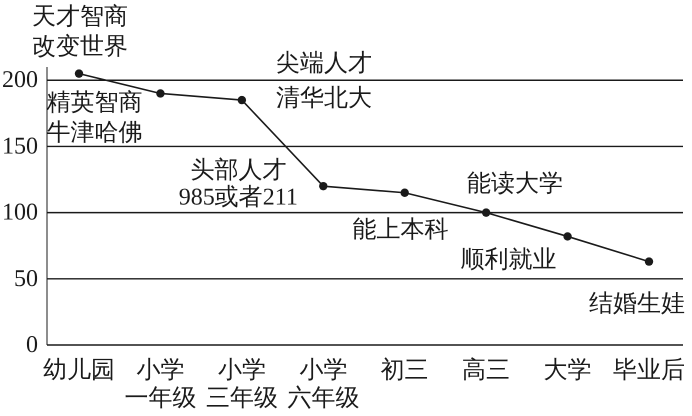 The image size is (692, 416). What do you see at coordinates (323, 384) in the screenshot?
I see `x-tick-label: 小学六年级` at bounding box center [323, 384].